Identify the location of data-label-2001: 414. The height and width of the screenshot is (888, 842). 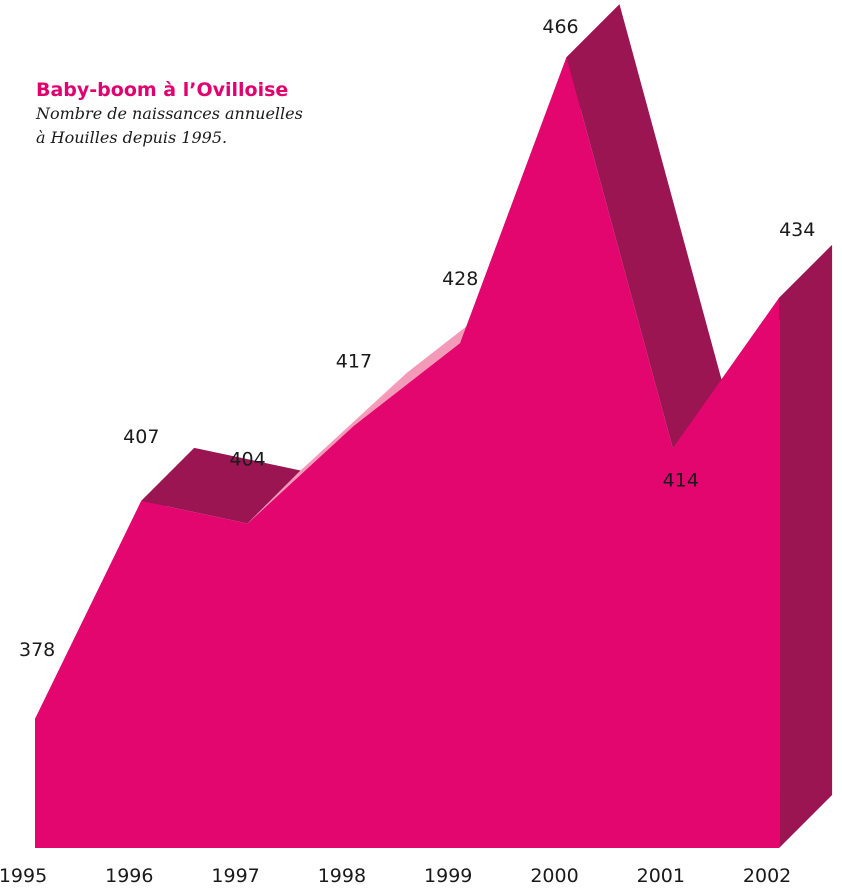
(681, 480).